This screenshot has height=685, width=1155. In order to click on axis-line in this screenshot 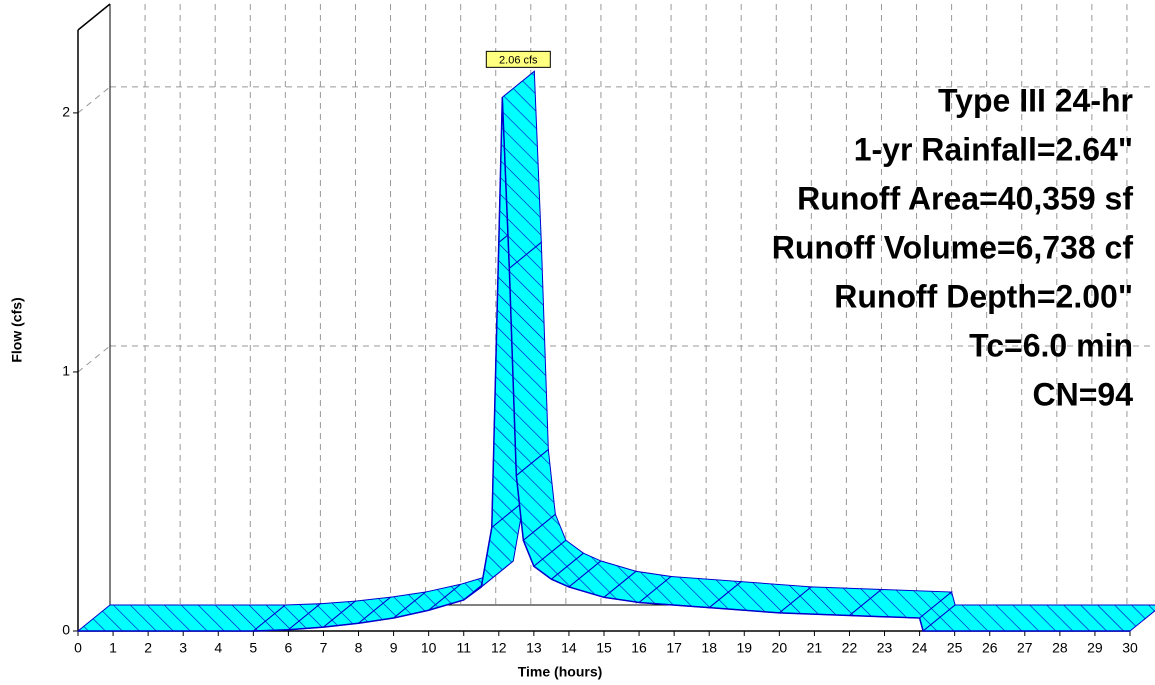, I will do `click(94, 17)`.